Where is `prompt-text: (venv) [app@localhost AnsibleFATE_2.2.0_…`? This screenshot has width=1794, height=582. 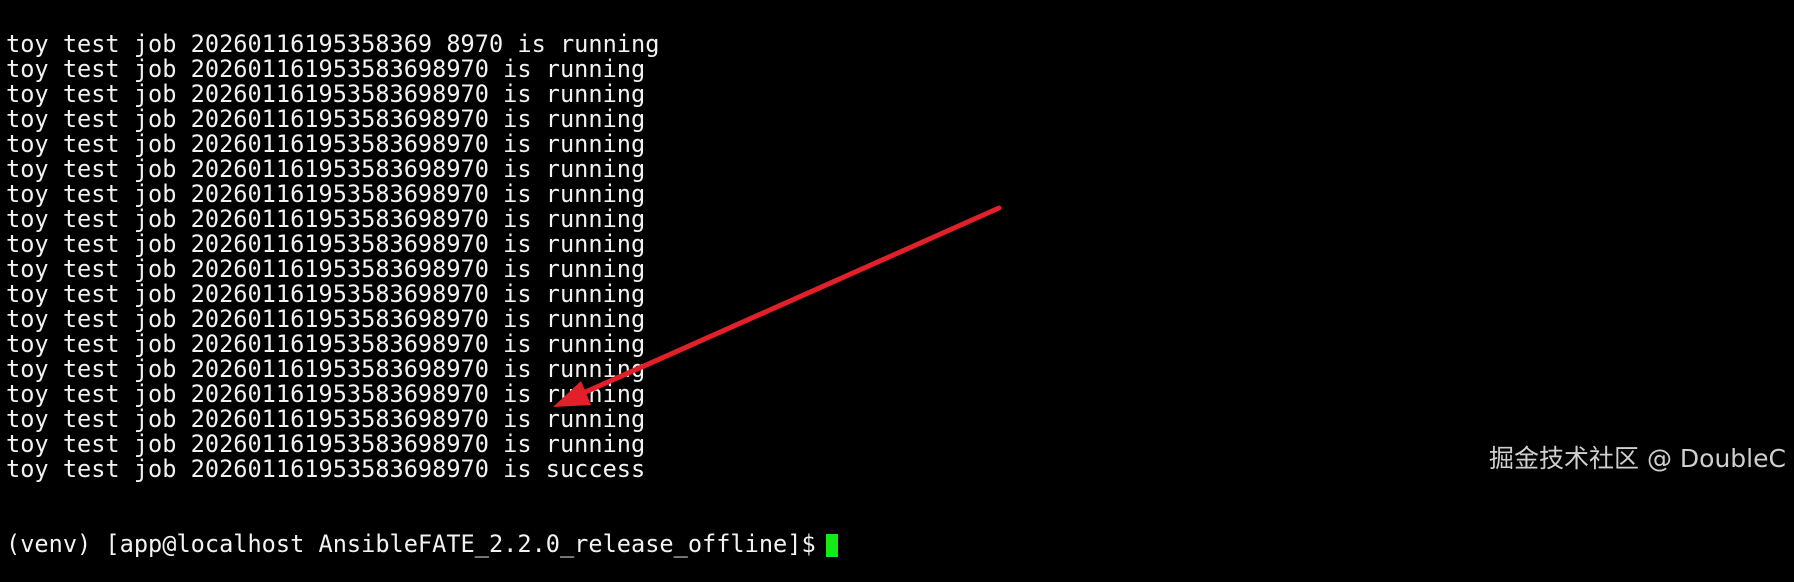
prompt-text: (venv) [app@localhost AnsibleFATE_2.2.0_… is located at coordinates (411, 544).